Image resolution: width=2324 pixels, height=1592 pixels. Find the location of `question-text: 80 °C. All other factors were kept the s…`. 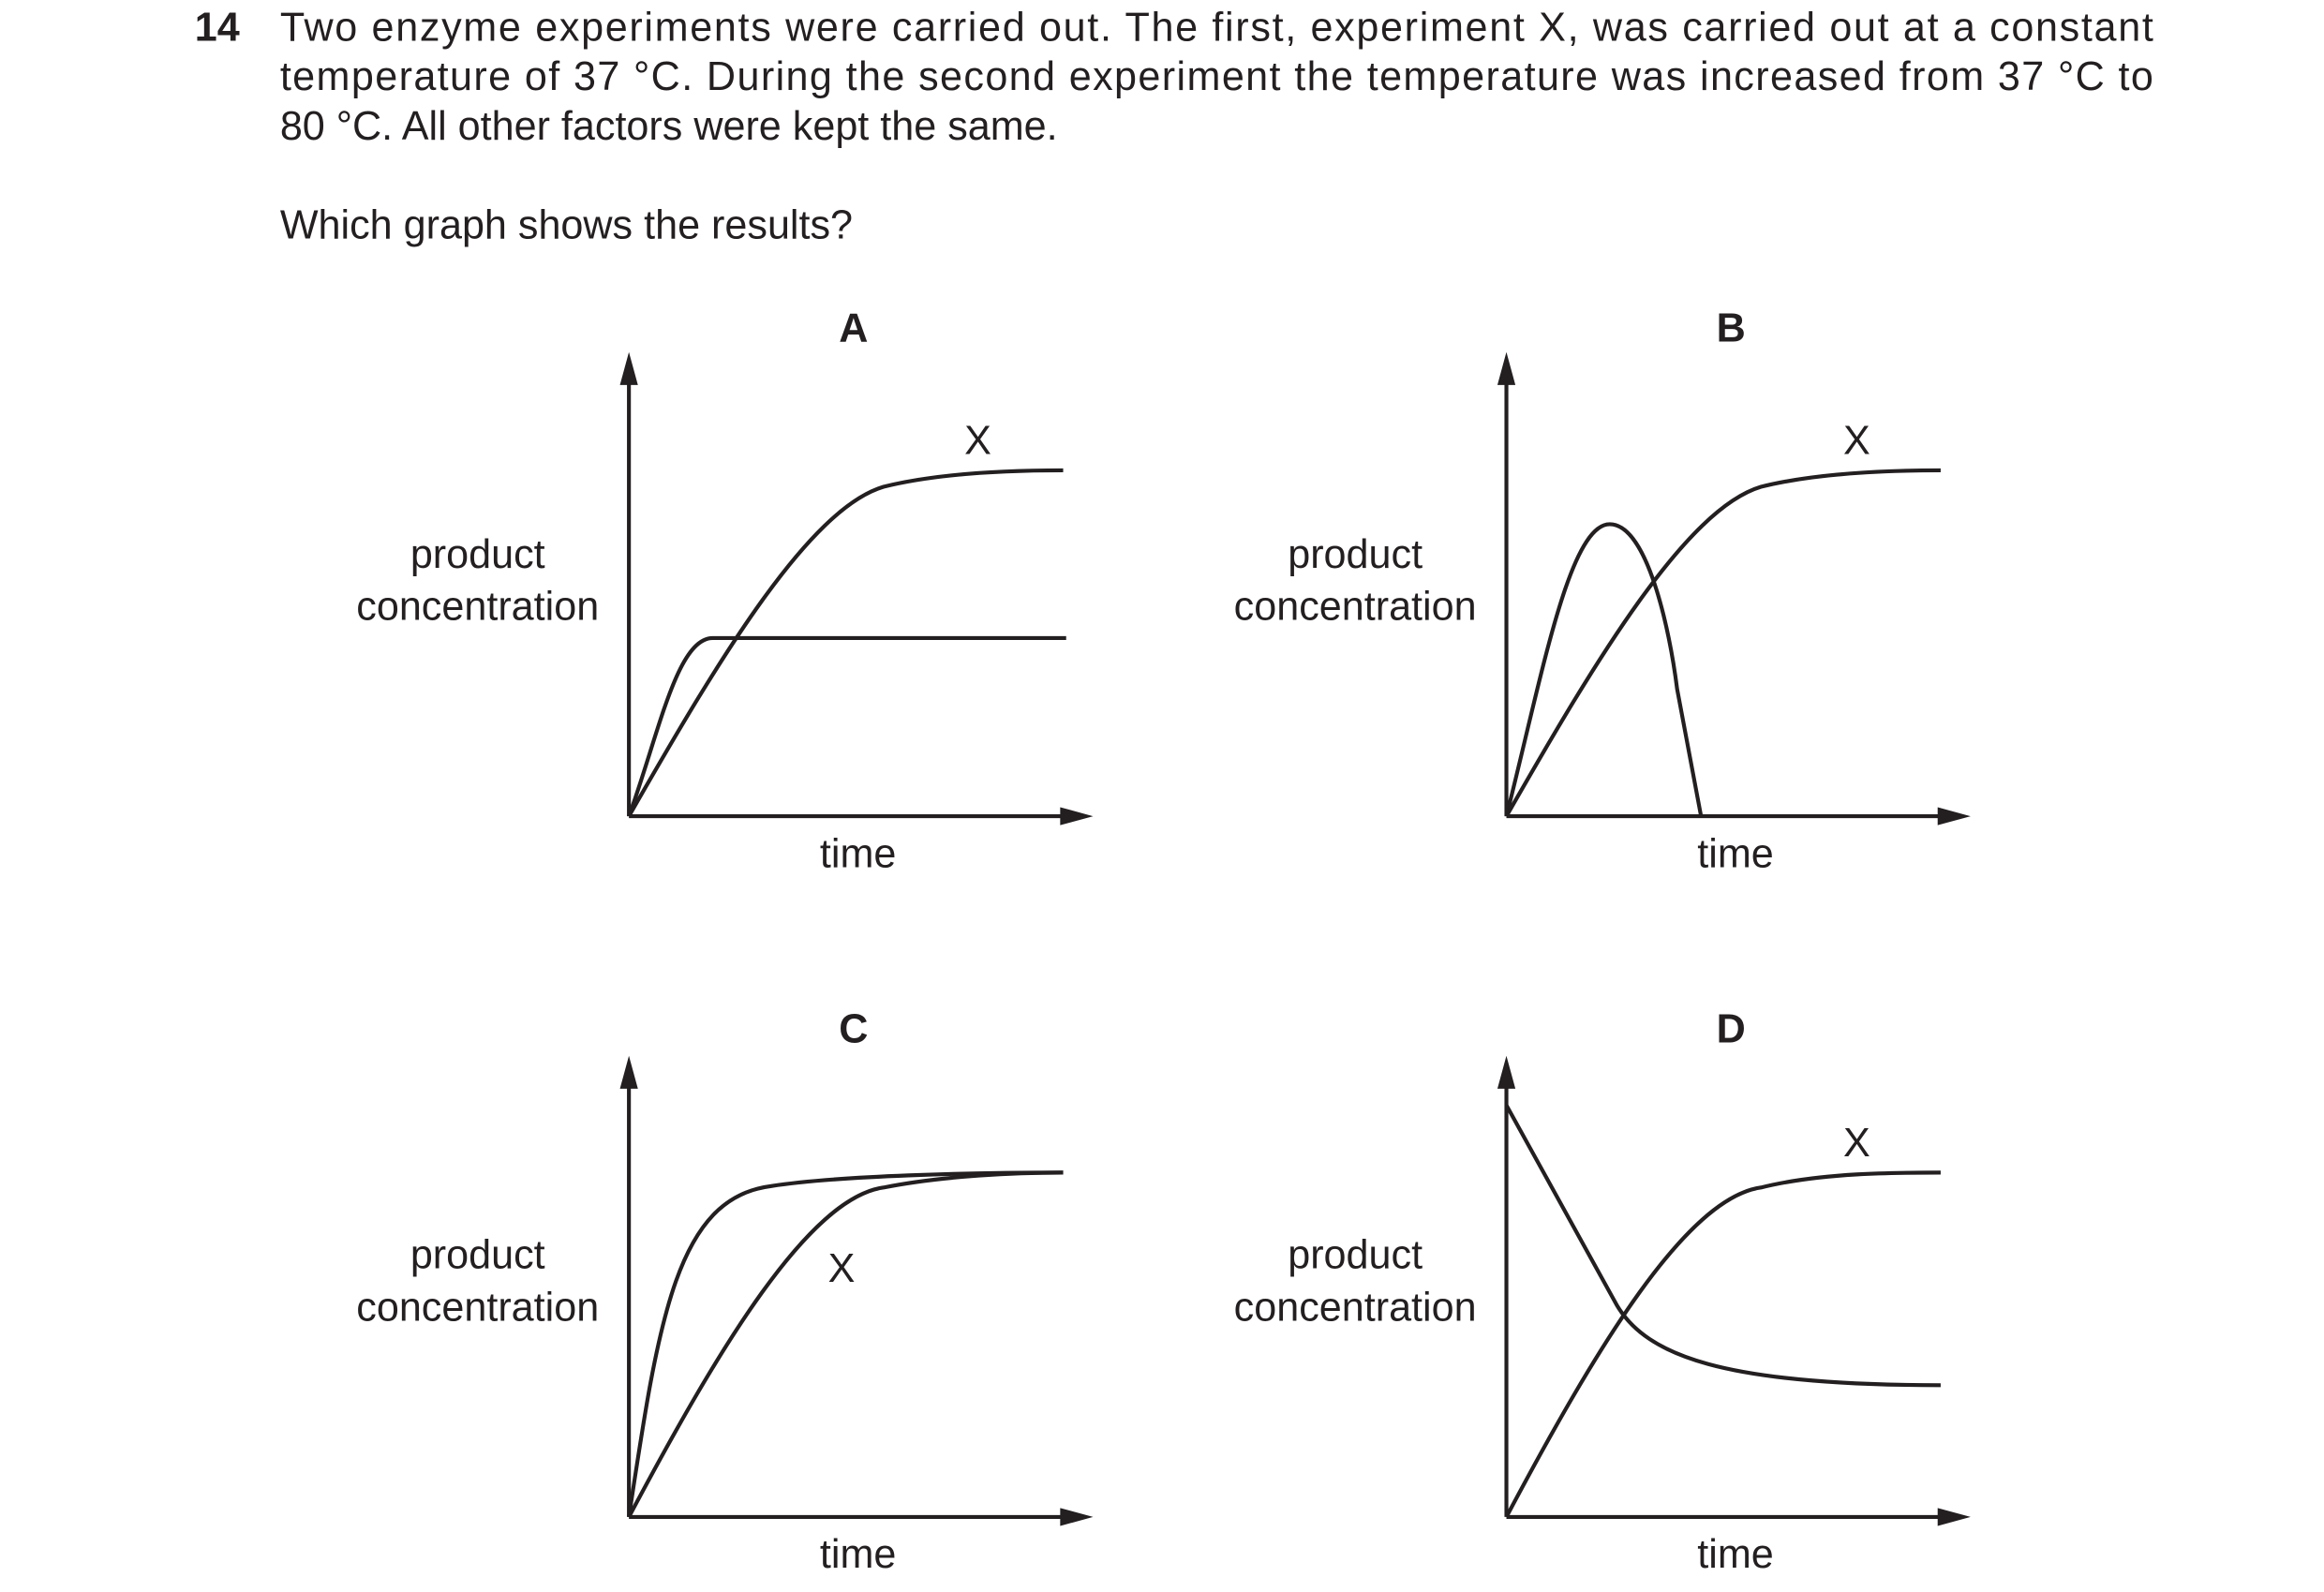

question-text: 80 °C. All other factors were kept the s… is located at coordinates (669, 126).